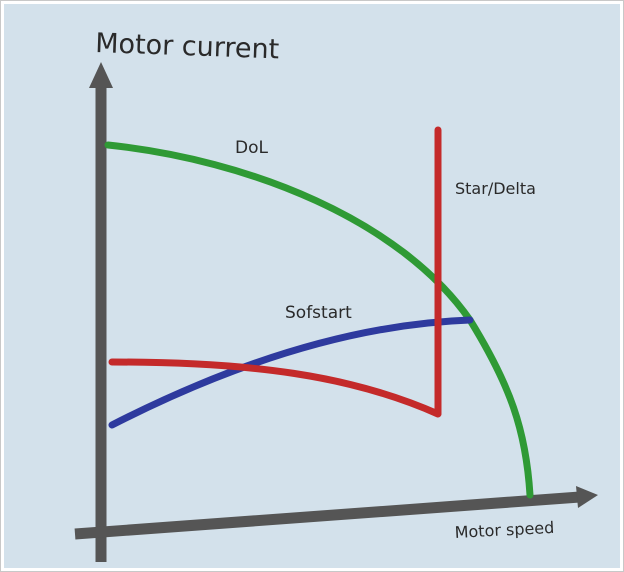 The image size is (624, 572). What do you see at coordinates (327, 515) in the screenshot?
I see `x-axis` at bounding box center [327, 515].